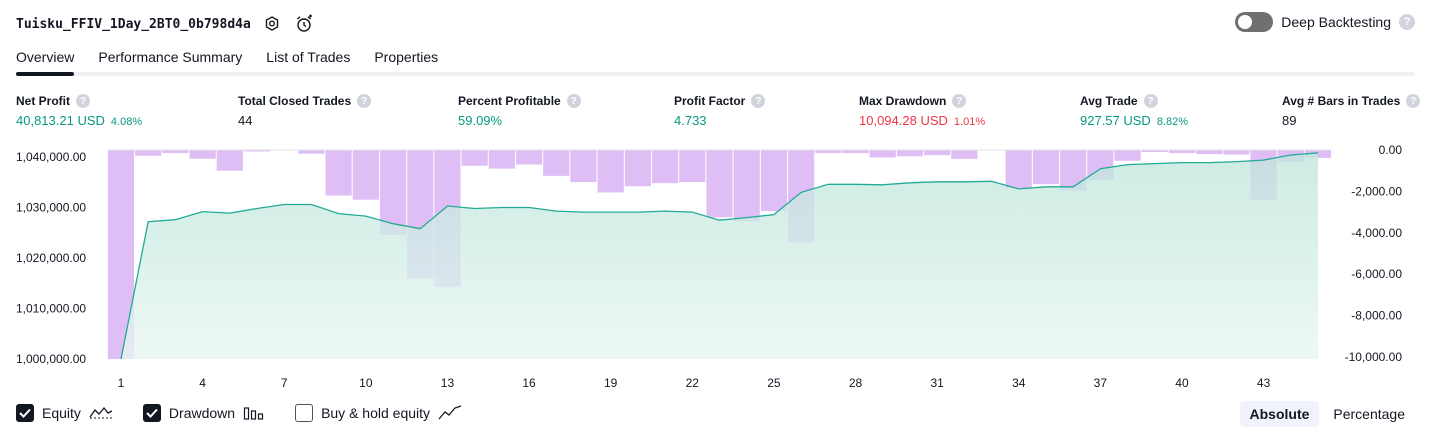 The height and width of the screenshot is (438, 1431). What do you see at coordinates (202, 383) in the screenshot?
I see `x-axis-tick-label: 4` at bounding box center [202, 383].